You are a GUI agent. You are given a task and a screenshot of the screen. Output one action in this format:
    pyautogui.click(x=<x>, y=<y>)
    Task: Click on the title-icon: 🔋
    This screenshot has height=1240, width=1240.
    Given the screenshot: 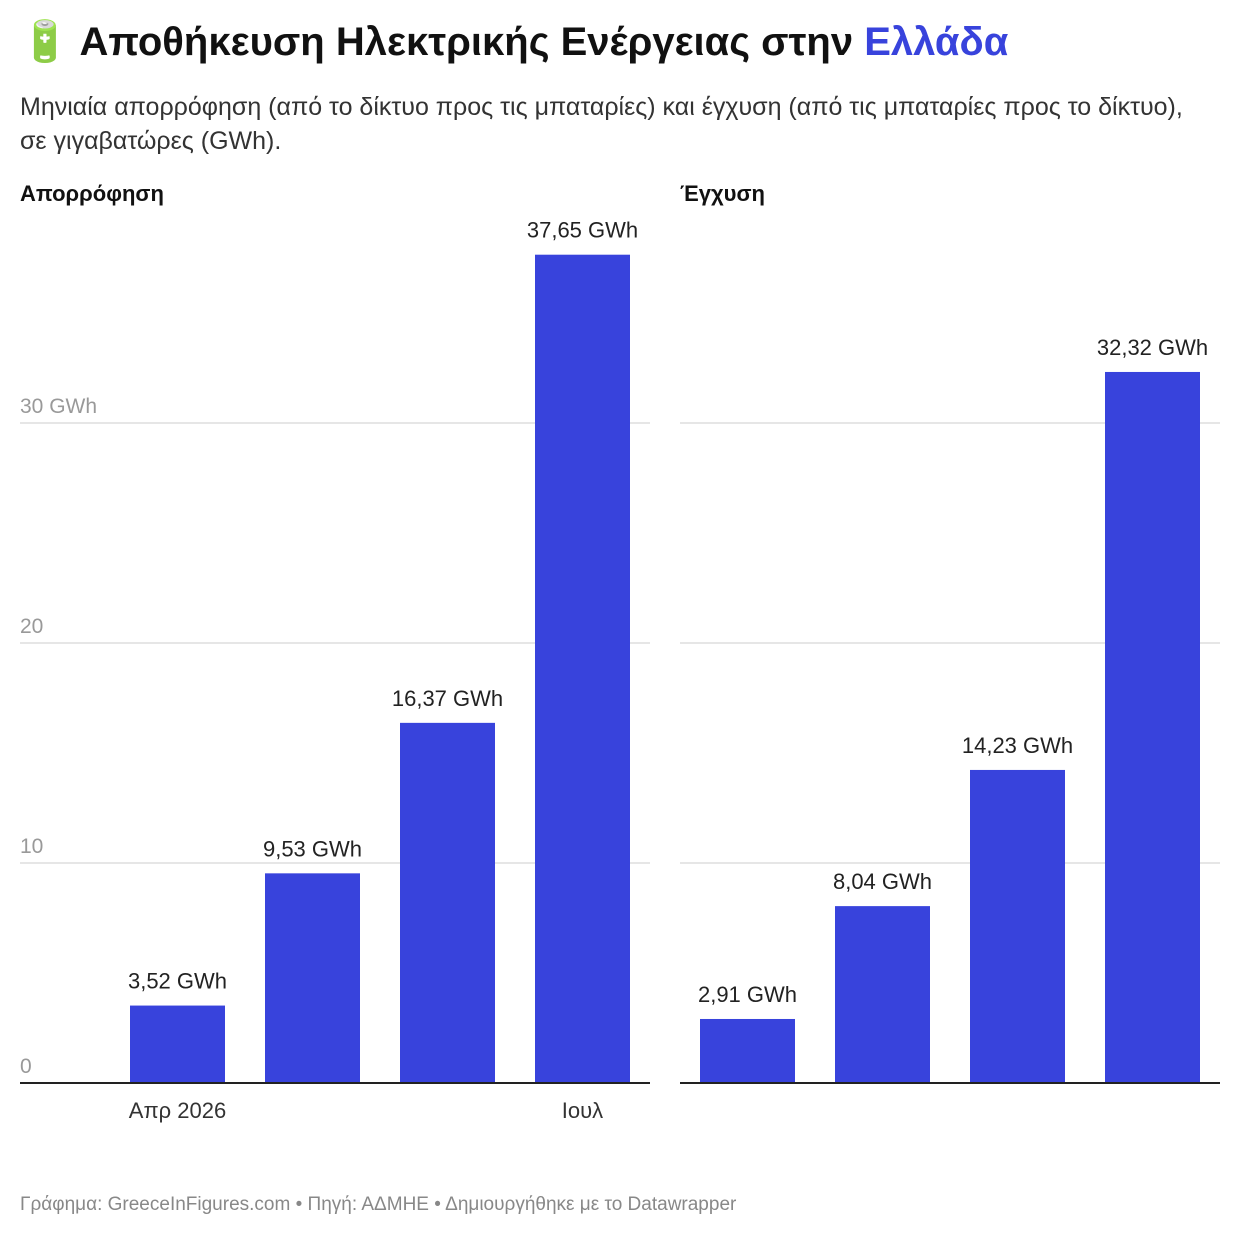 What is the action you would take?
    pyautogui.click(x=45, y=42)
    